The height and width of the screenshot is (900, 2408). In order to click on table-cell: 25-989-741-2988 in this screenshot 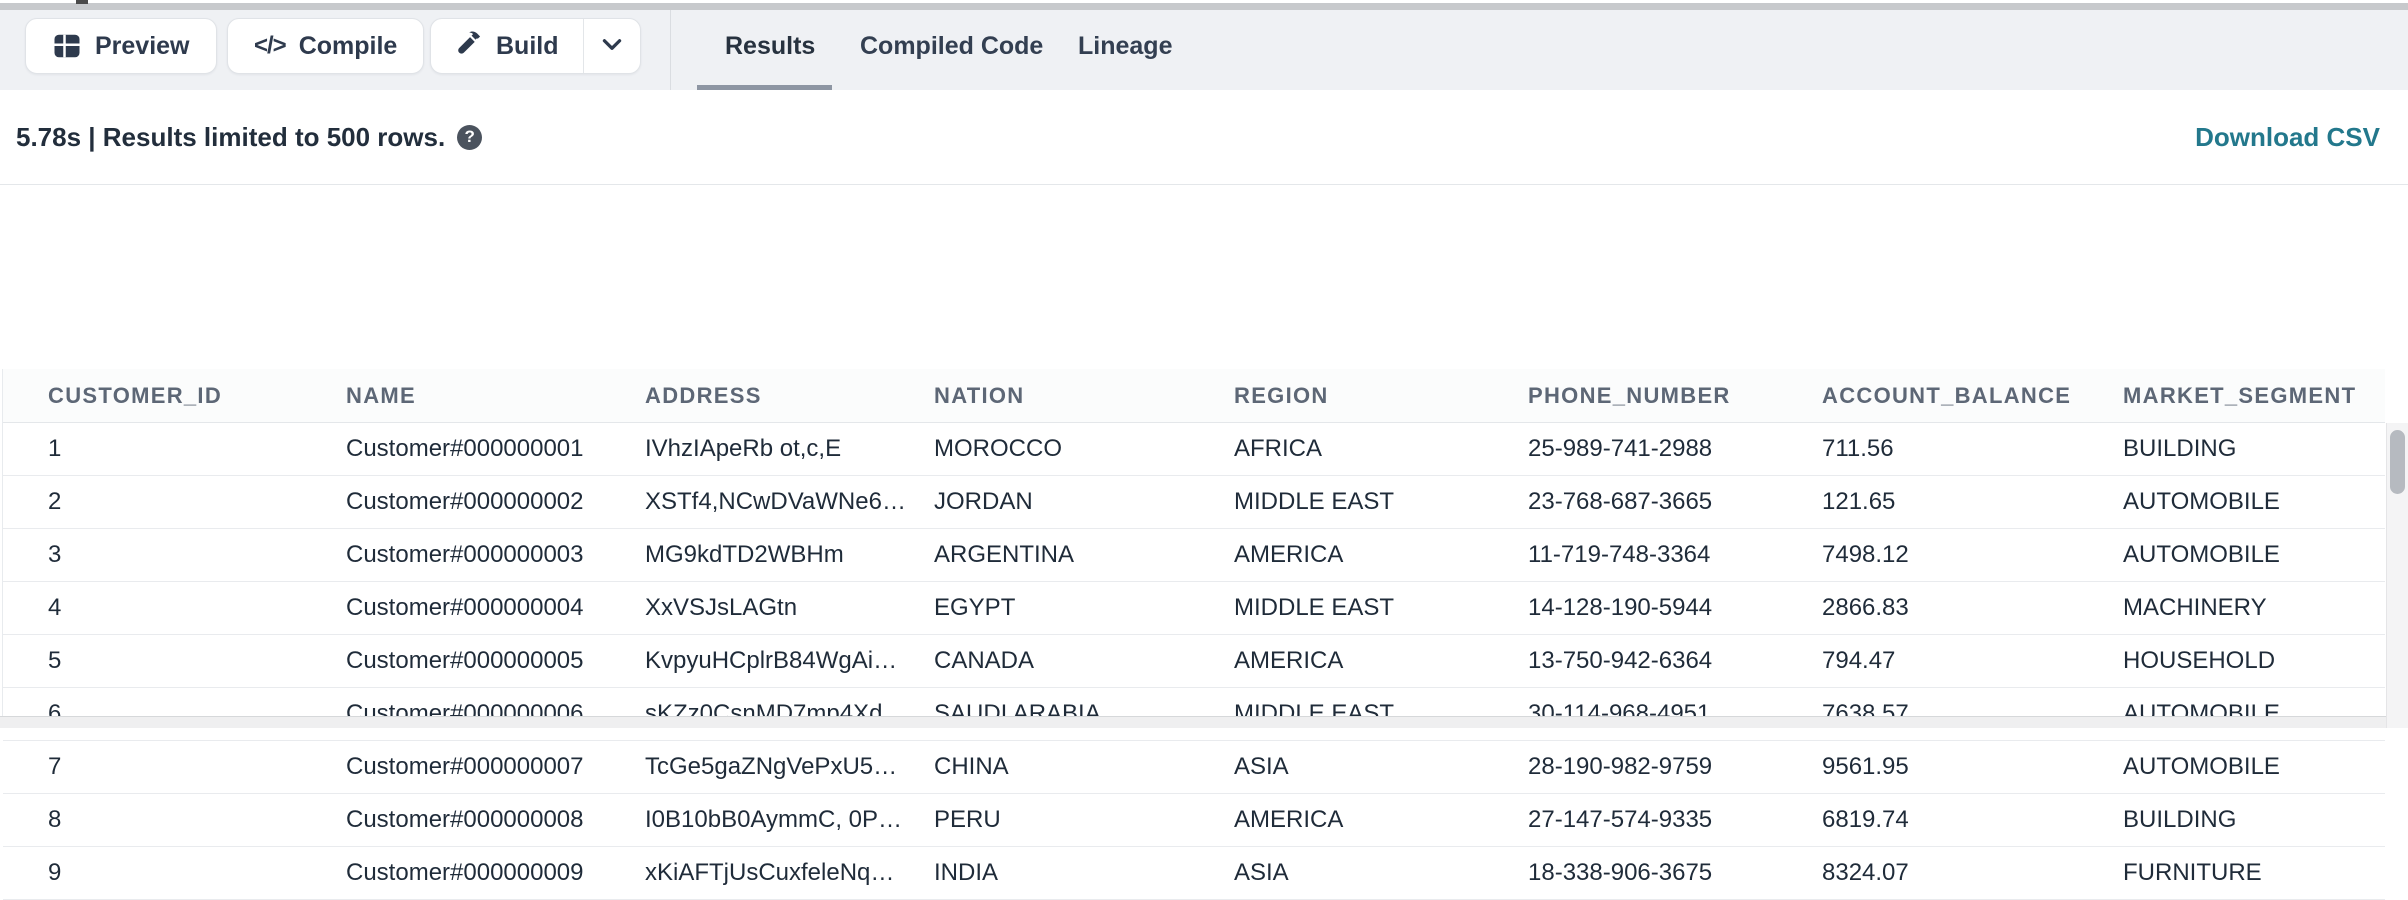, I will do `click(1620, 448)`.